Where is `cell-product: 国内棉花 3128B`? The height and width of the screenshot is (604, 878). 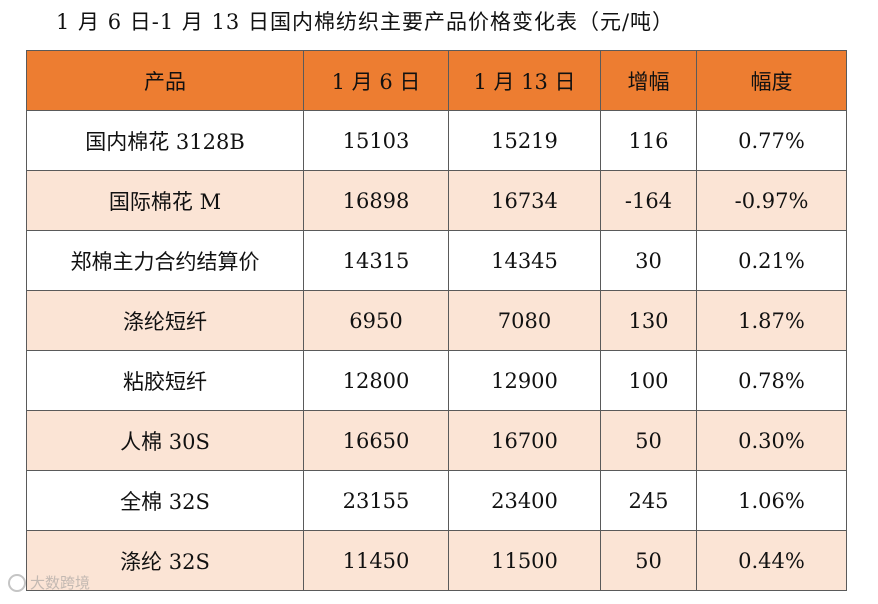
cell-product: 国内棉花 3128B is located at coordinates (165, 140).